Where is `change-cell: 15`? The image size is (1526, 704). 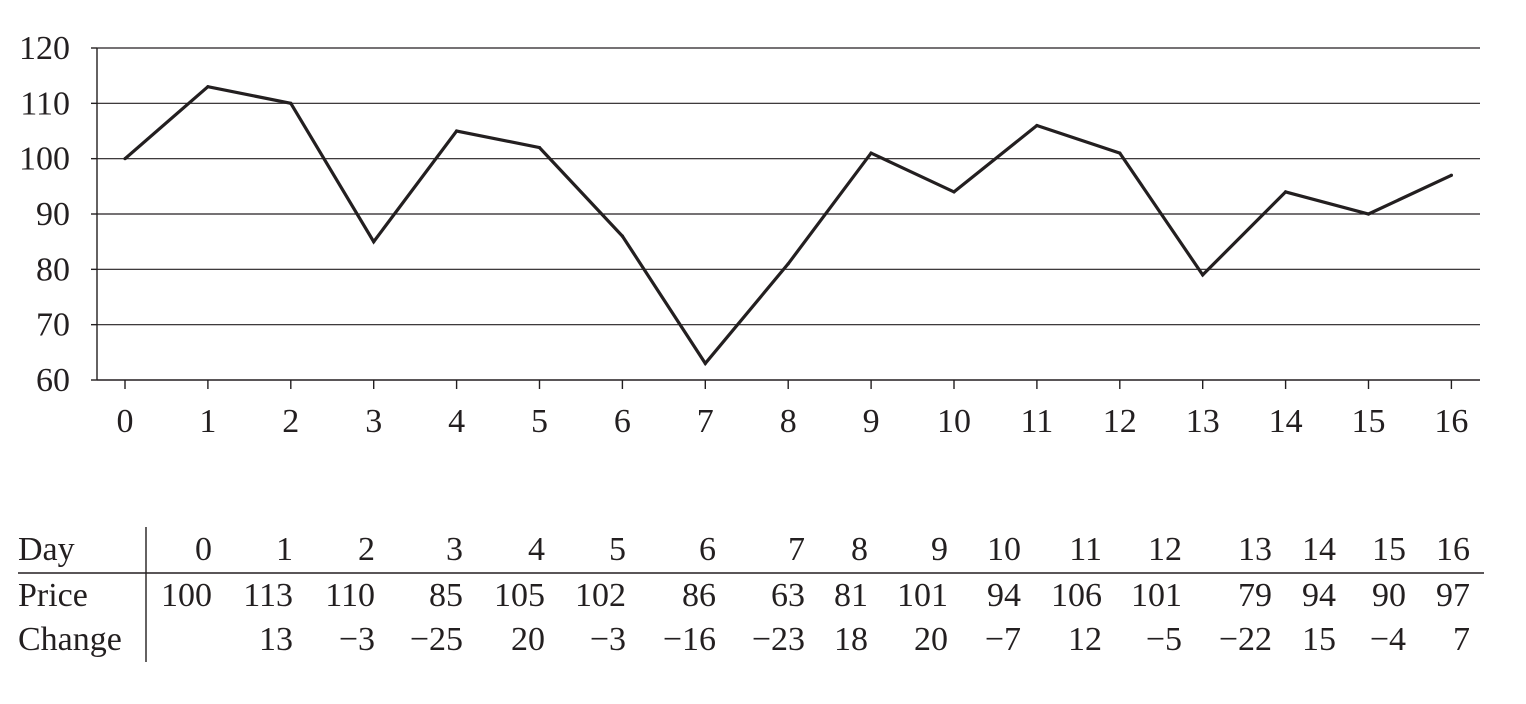
change-cell: 15 is located at coordinates (1319, 639).